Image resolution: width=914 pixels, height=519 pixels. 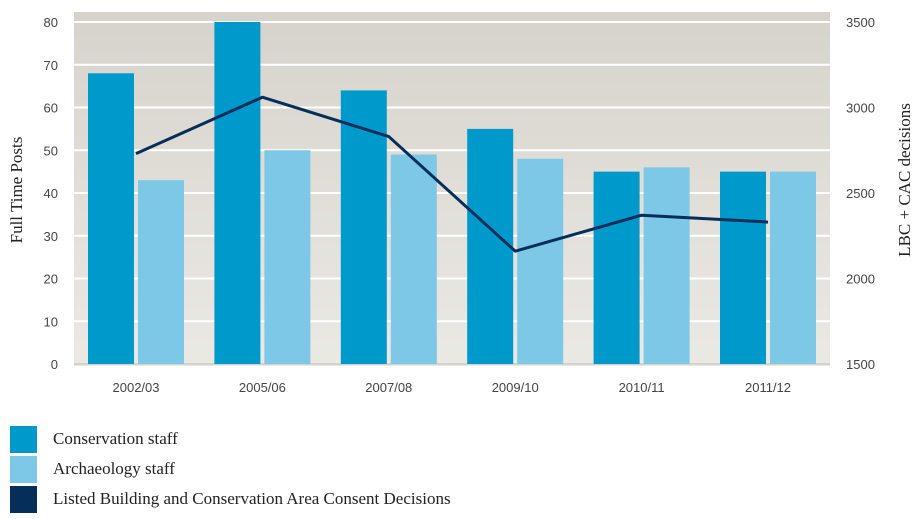 What do you see at coordinates (51, 65) in the screenshot?
I see `y-tick-label: 70` at bounding box center [51, 65].